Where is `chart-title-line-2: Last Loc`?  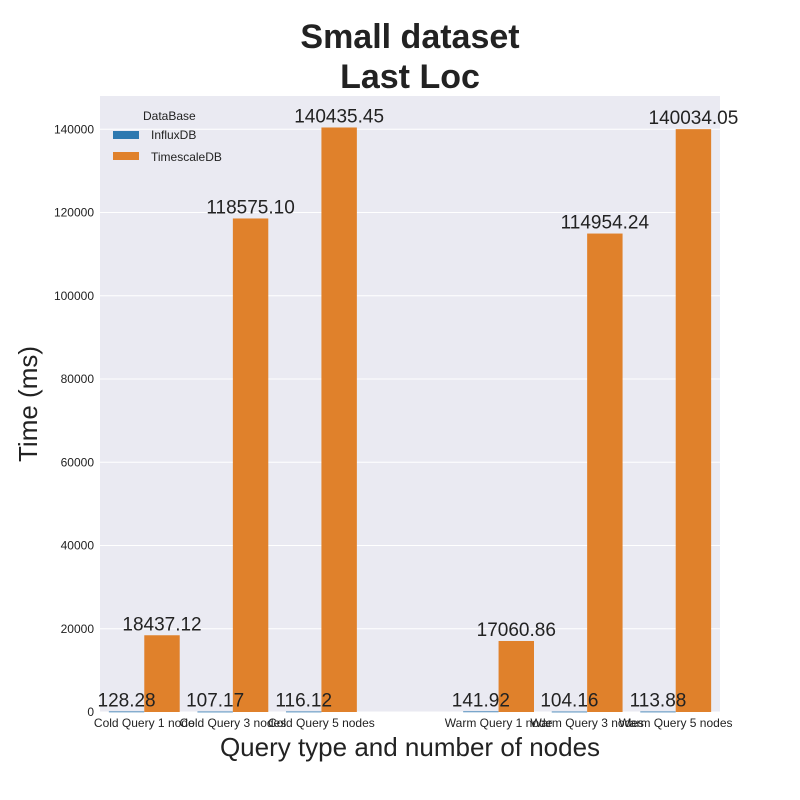
chart-title-line-2: Last Loc is located at coordinates (410, 77).